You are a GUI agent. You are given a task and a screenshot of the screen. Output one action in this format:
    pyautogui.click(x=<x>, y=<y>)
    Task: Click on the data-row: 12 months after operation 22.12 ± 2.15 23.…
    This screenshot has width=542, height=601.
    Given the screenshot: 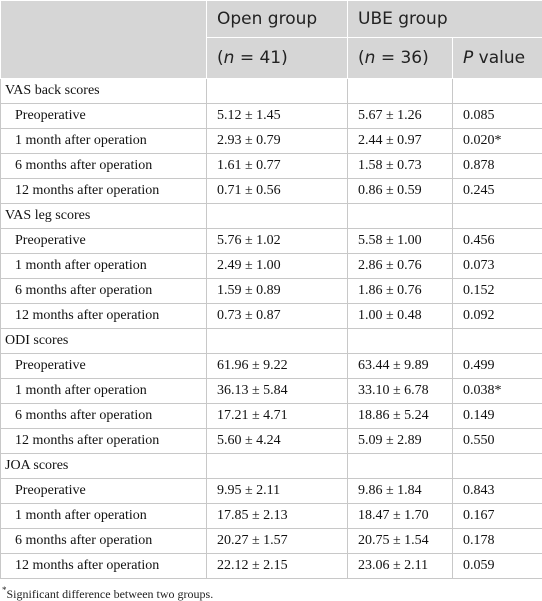 What is the action you would take?
    pyautogui.click(x=271, y=566)
    